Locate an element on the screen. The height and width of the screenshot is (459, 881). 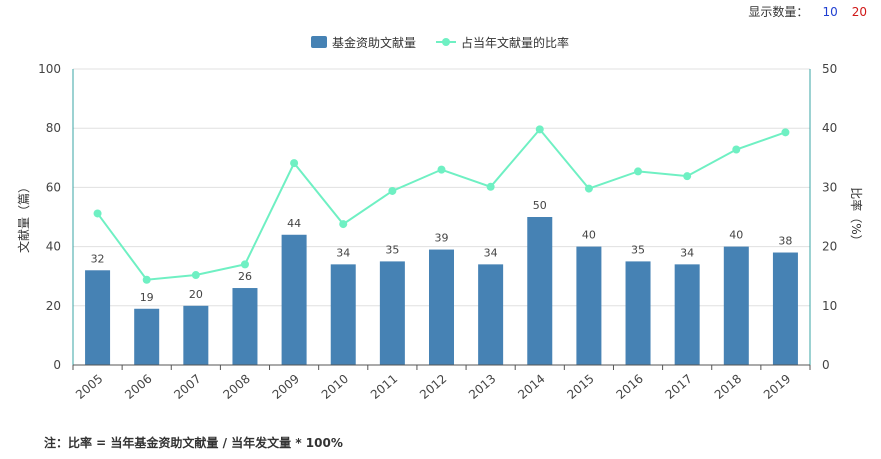
x-tick-label: 2016 is located at coordinates (630, 387).